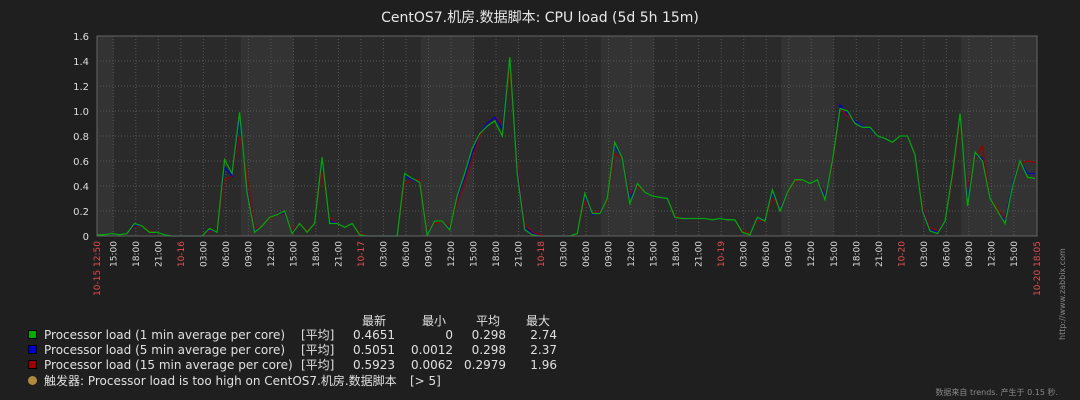  I want to click on x-tick-label-35: 21:00, so click(880, 254).